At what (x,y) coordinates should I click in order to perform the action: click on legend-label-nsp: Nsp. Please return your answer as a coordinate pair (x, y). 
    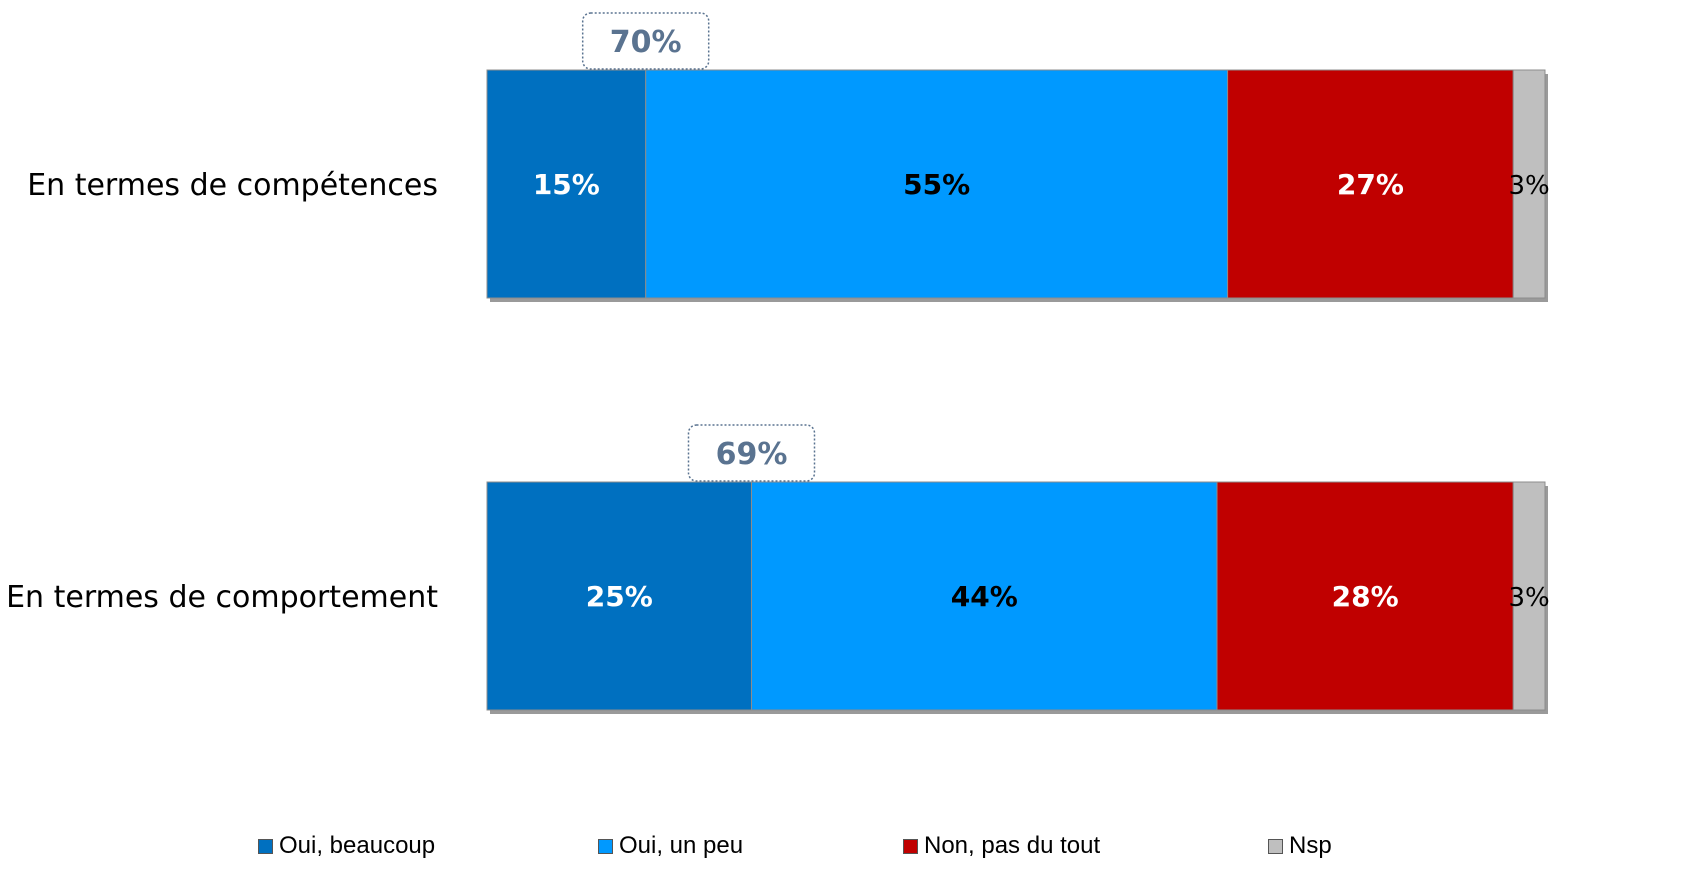
    Looking at the image, I should click on (1310, 845).